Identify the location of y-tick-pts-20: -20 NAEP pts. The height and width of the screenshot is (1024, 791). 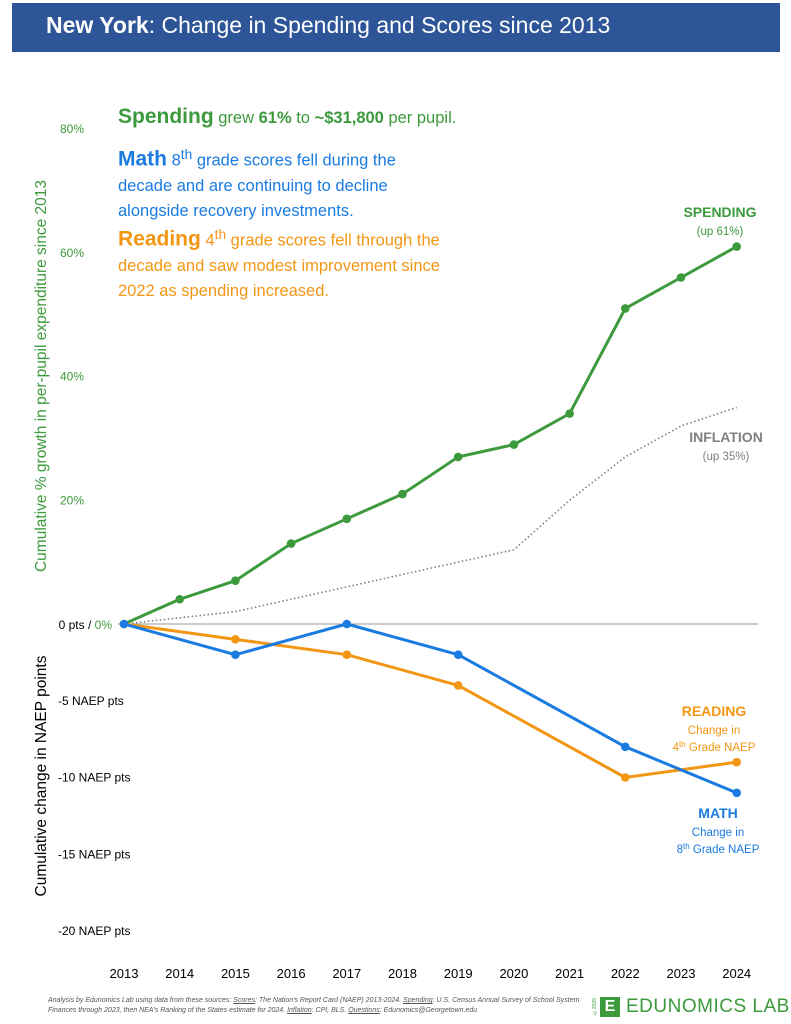
(94, 931).